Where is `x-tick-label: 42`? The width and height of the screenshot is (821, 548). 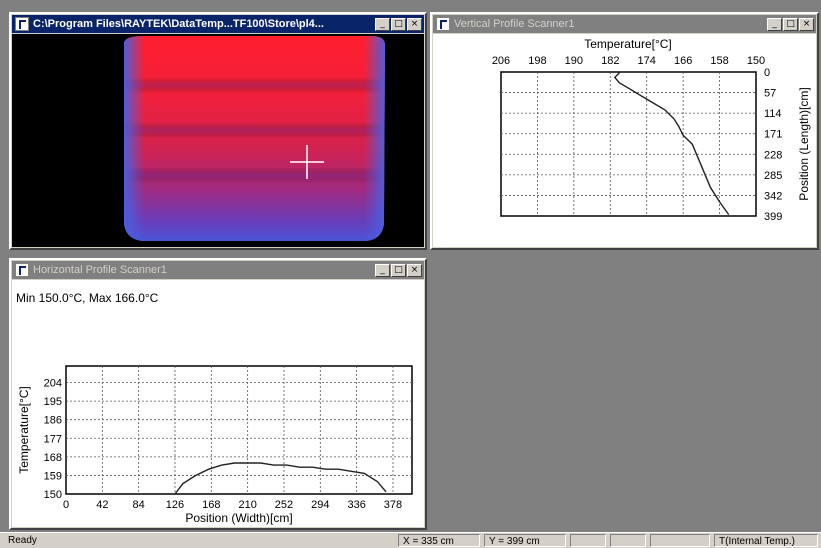
x-tick-label: 42 is located at coordinates (102, 505).